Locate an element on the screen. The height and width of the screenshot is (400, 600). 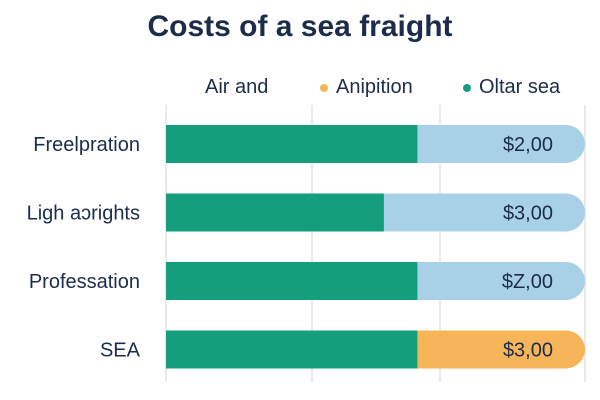
legend-label: Air and is located at coordinates (237, 87).